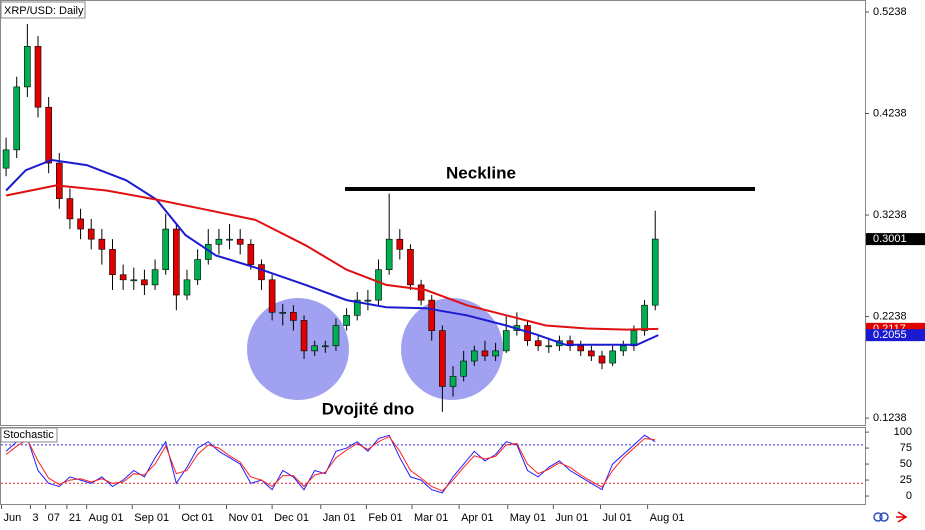  I want to click on indicator-panel, so click(433, 466).